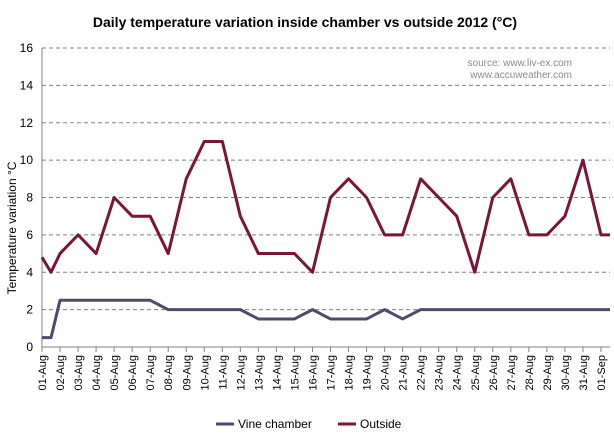  What do you see at coordinates (205, 372) in the screenshot?
I see `x-tick-label: 10-Aug` at bounding box center [205, 372].